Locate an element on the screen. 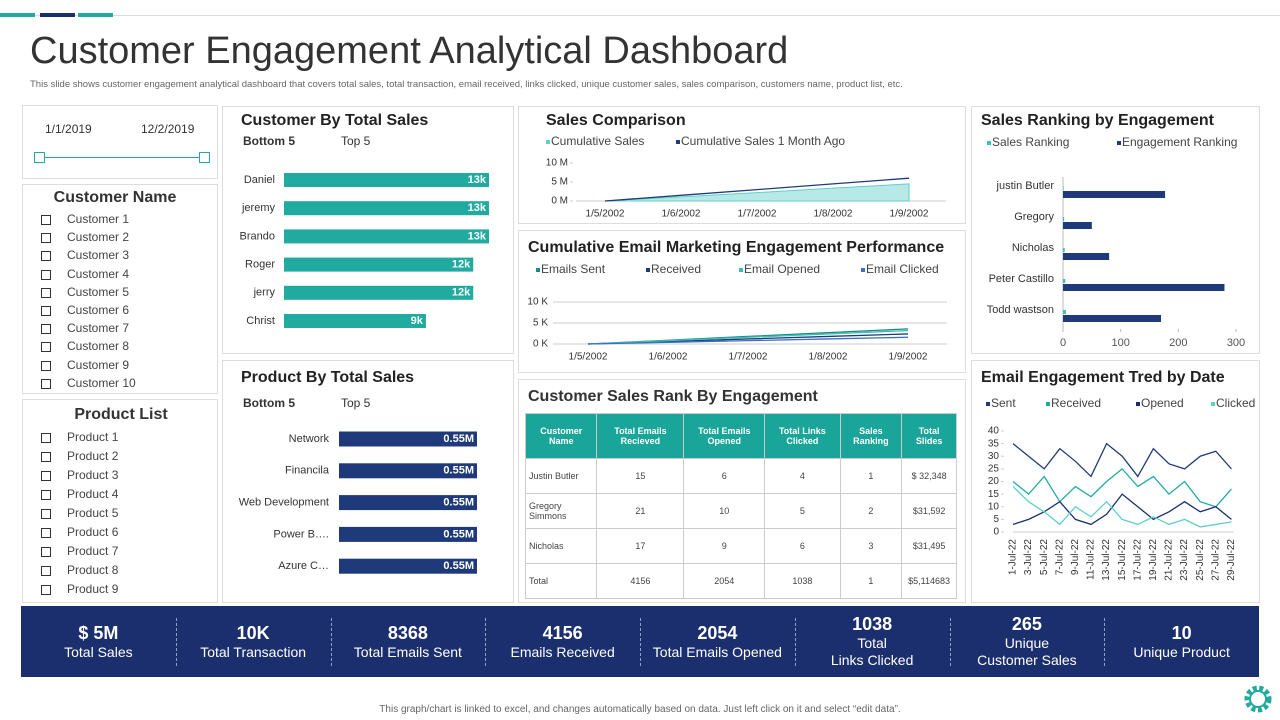  kpi-label: Emails Received is located at coordinates (562, 651).